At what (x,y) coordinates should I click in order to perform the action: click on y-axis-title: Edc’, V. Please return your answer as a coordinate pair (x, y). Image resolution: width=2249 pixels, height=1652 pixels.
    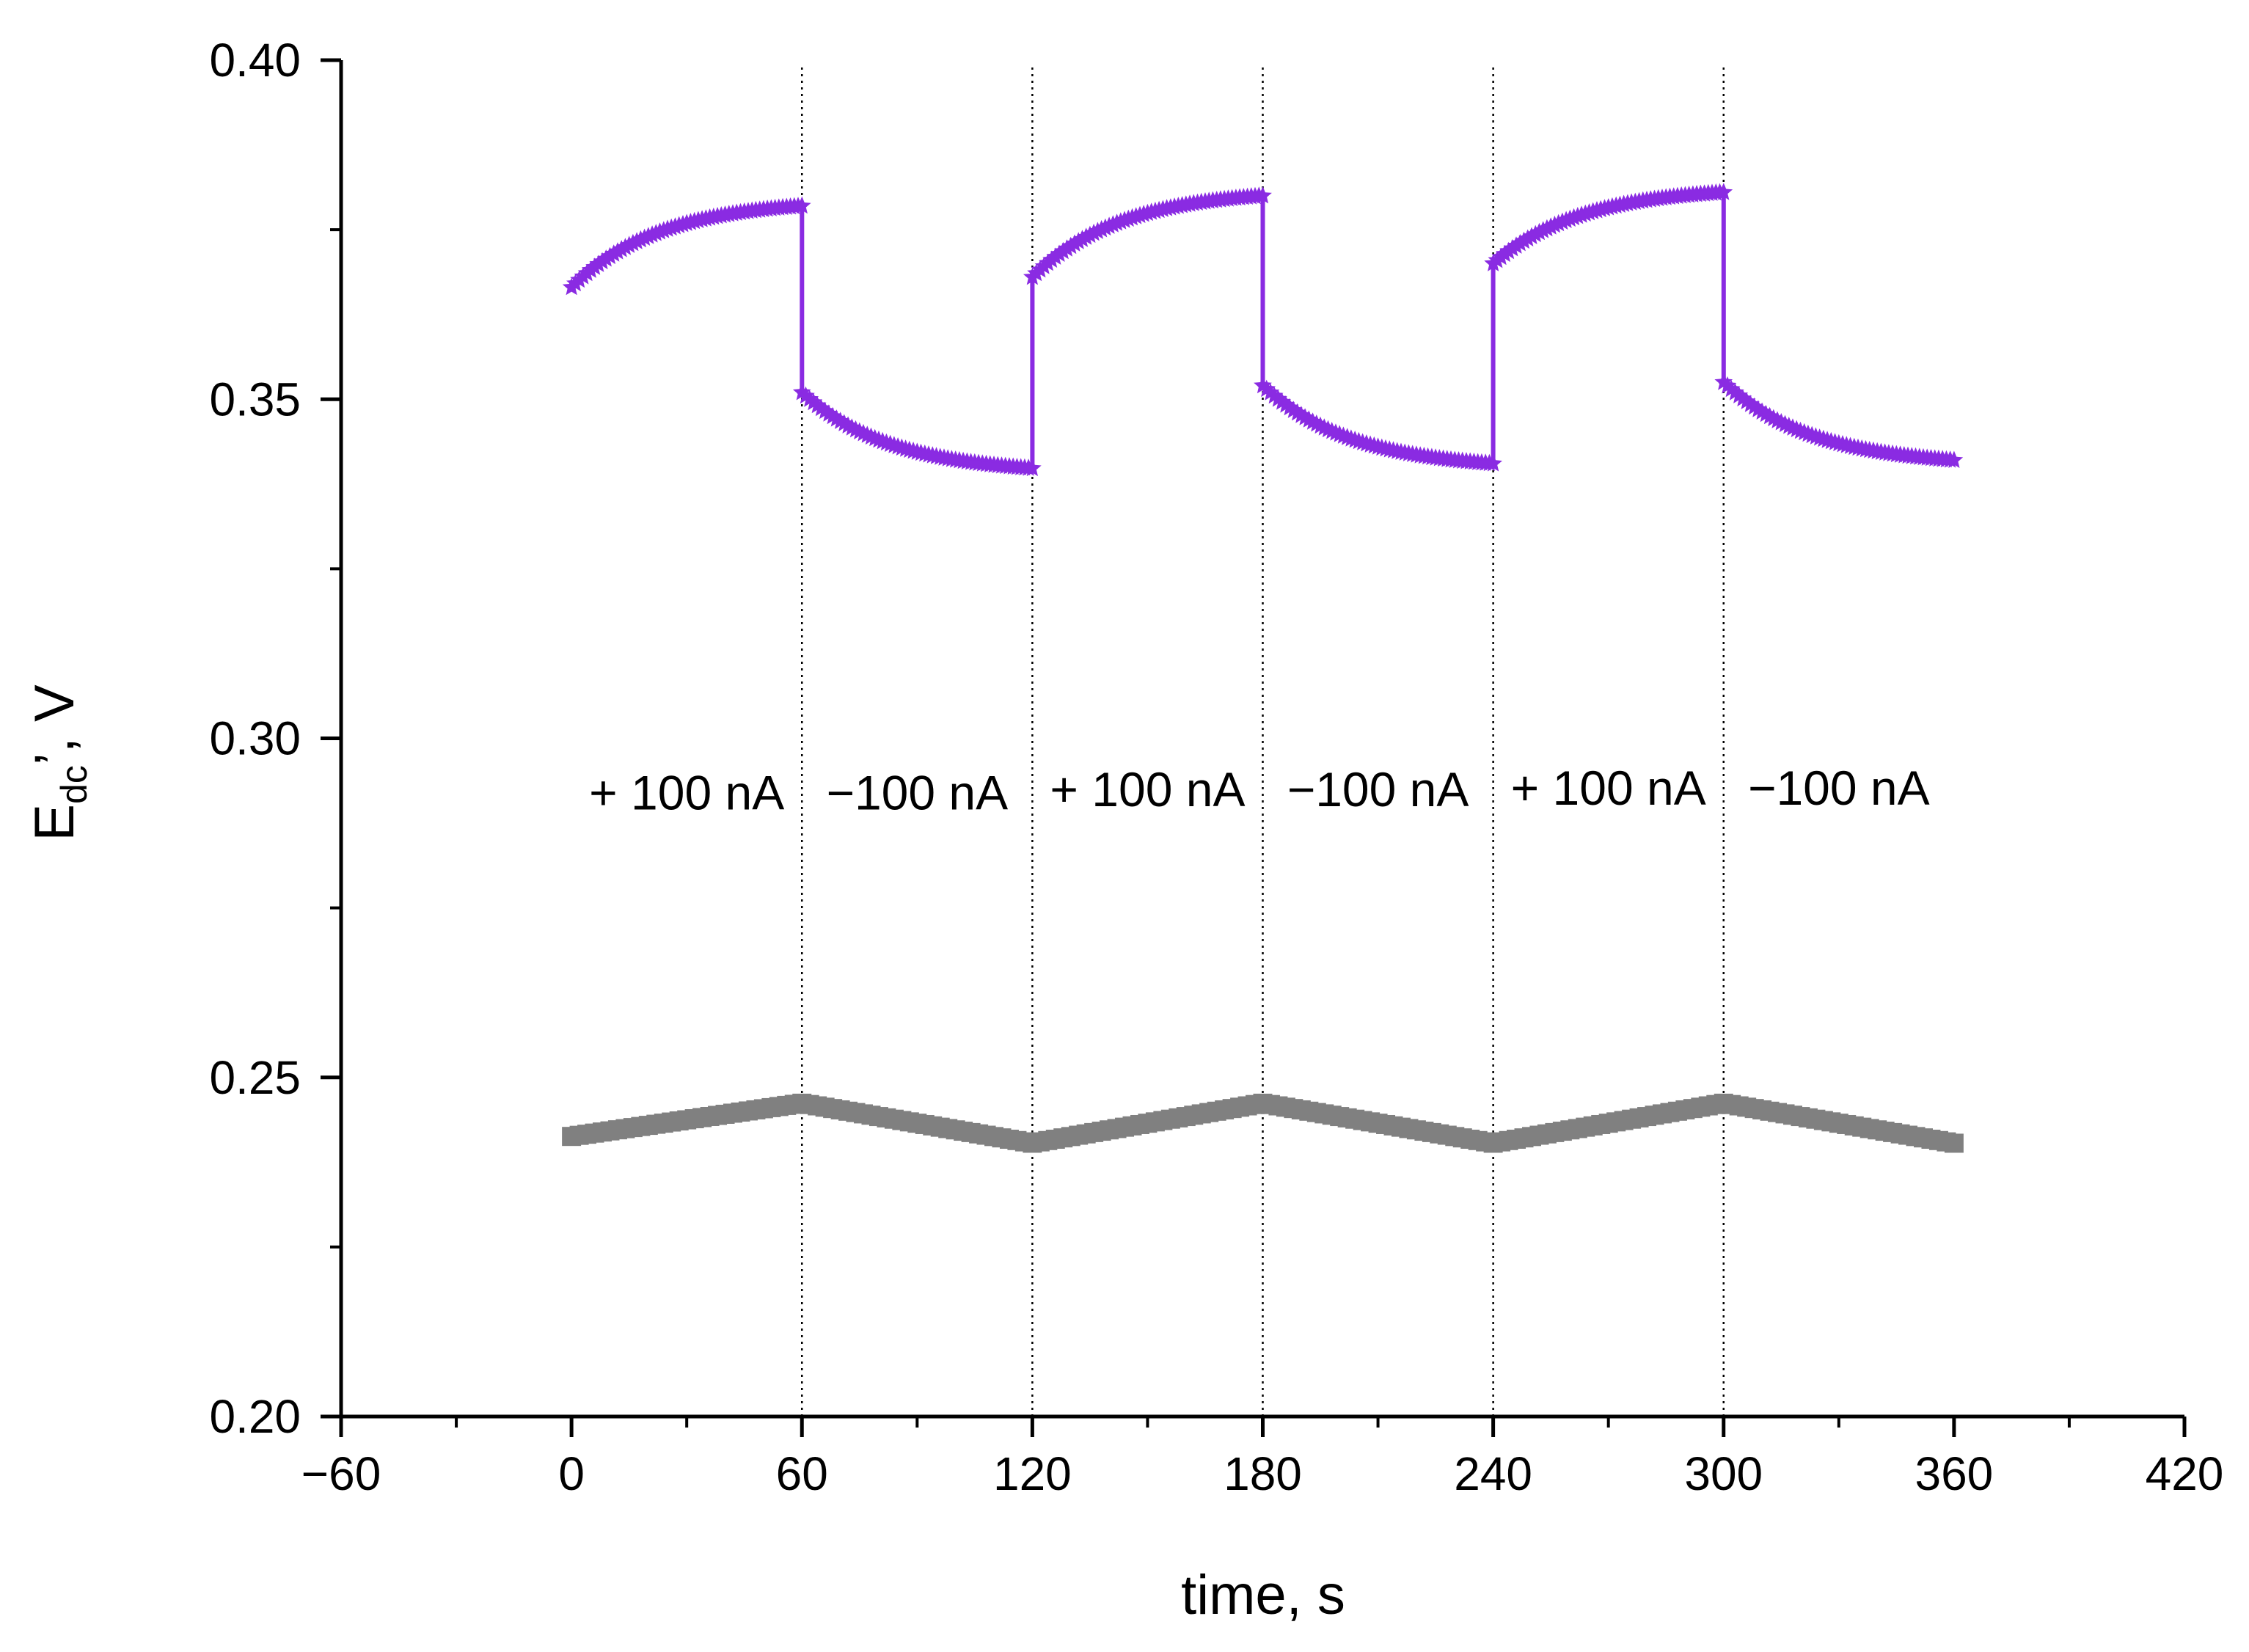
    Looking at the image, I should click on (59, 762).